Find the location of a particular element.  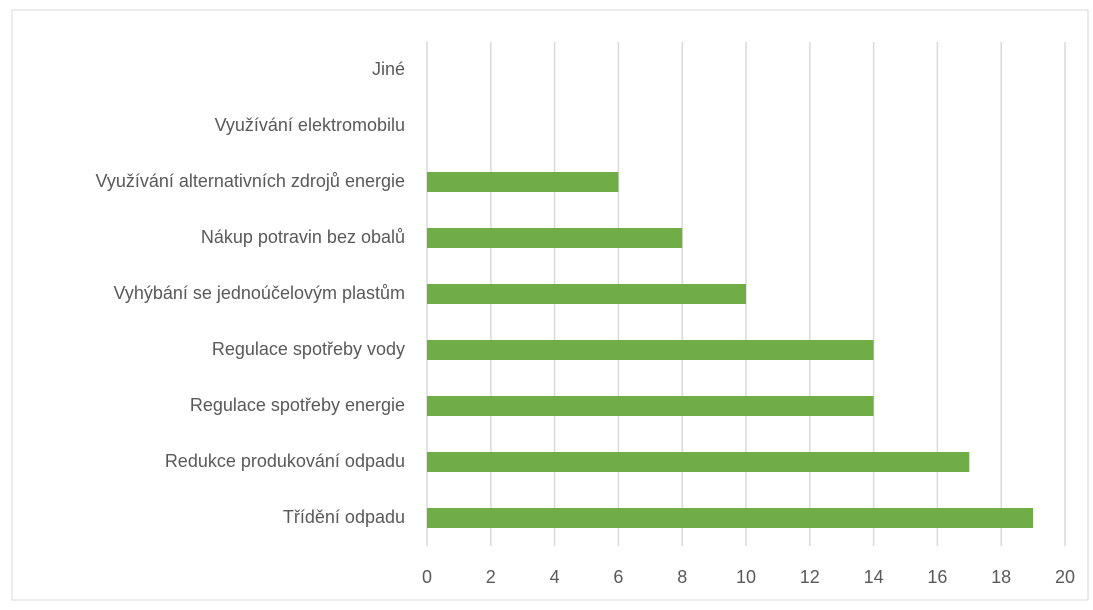

x-tick-label: 6 is located at coordinates (618, 577).